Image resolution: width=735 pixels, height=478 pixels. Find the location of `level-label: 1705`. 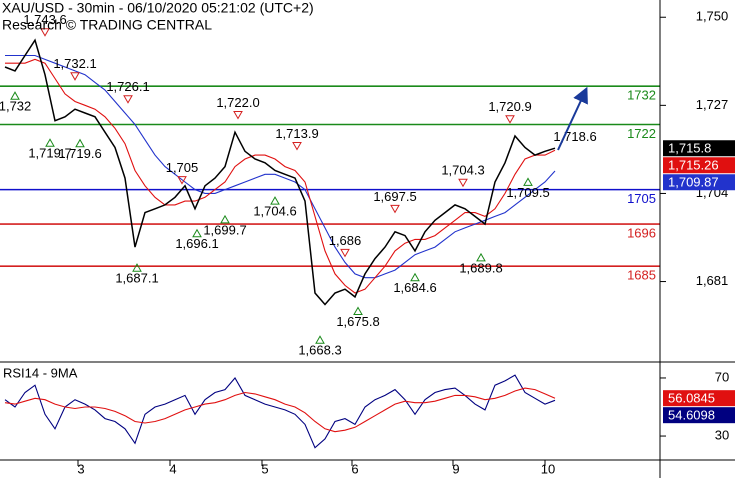

level-label: 1705 is located at coordinates (641, 198).